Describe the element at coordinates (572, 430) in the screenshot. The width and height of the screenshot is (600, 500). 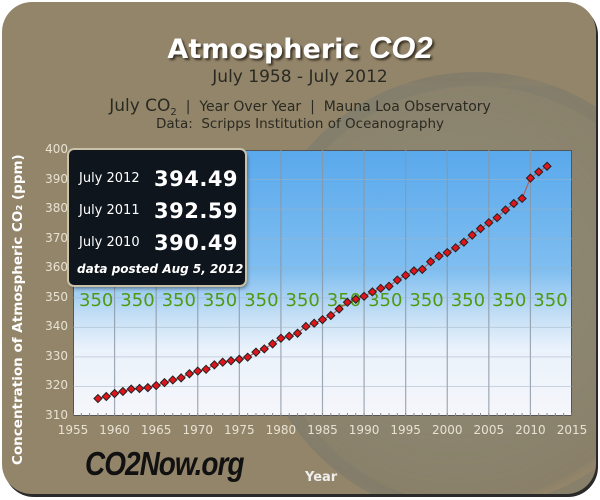
I see `x-tick-label: 2015` at that location.